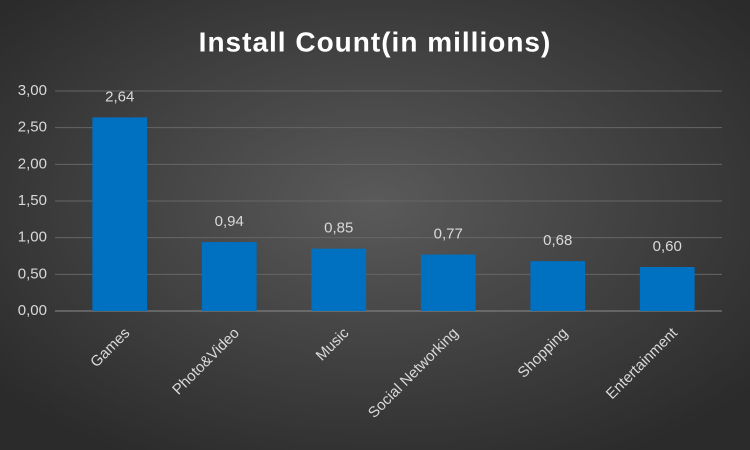  Describe the element at coordinates (32, 273) in the screenshot. I see `y-tick-label: 0,50` at that location.